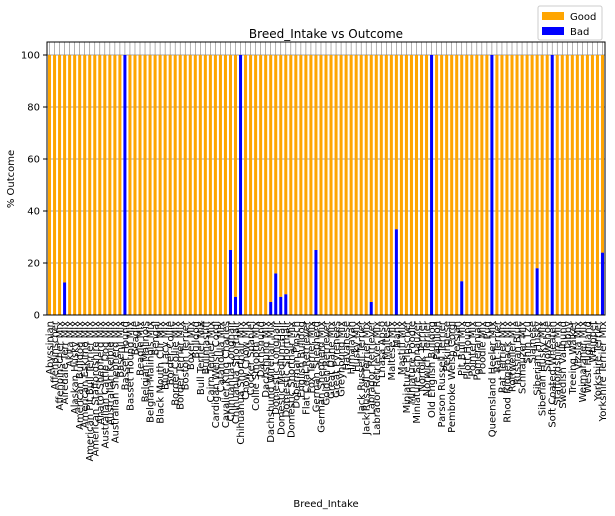  I want to click on x-tick-label: Miniature Schnauzer, so click(417, 372).